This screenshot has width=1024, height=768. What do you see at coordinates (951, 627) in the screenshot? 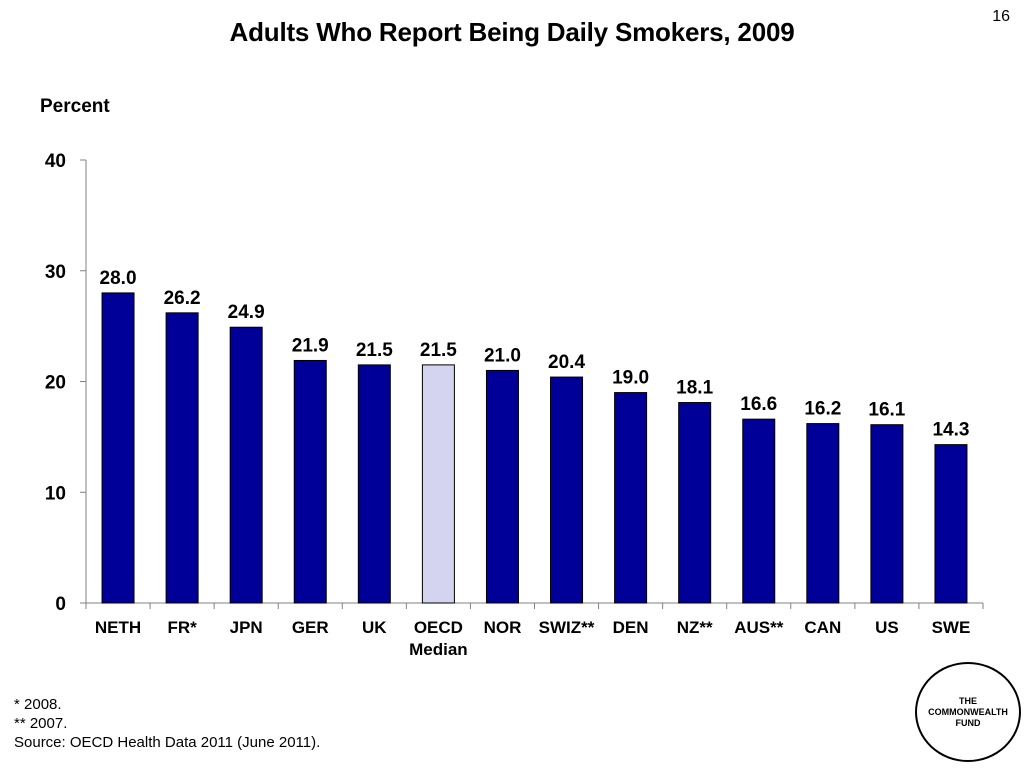
I see `x-tick-label: SWE` at bounding box center [951, 627].